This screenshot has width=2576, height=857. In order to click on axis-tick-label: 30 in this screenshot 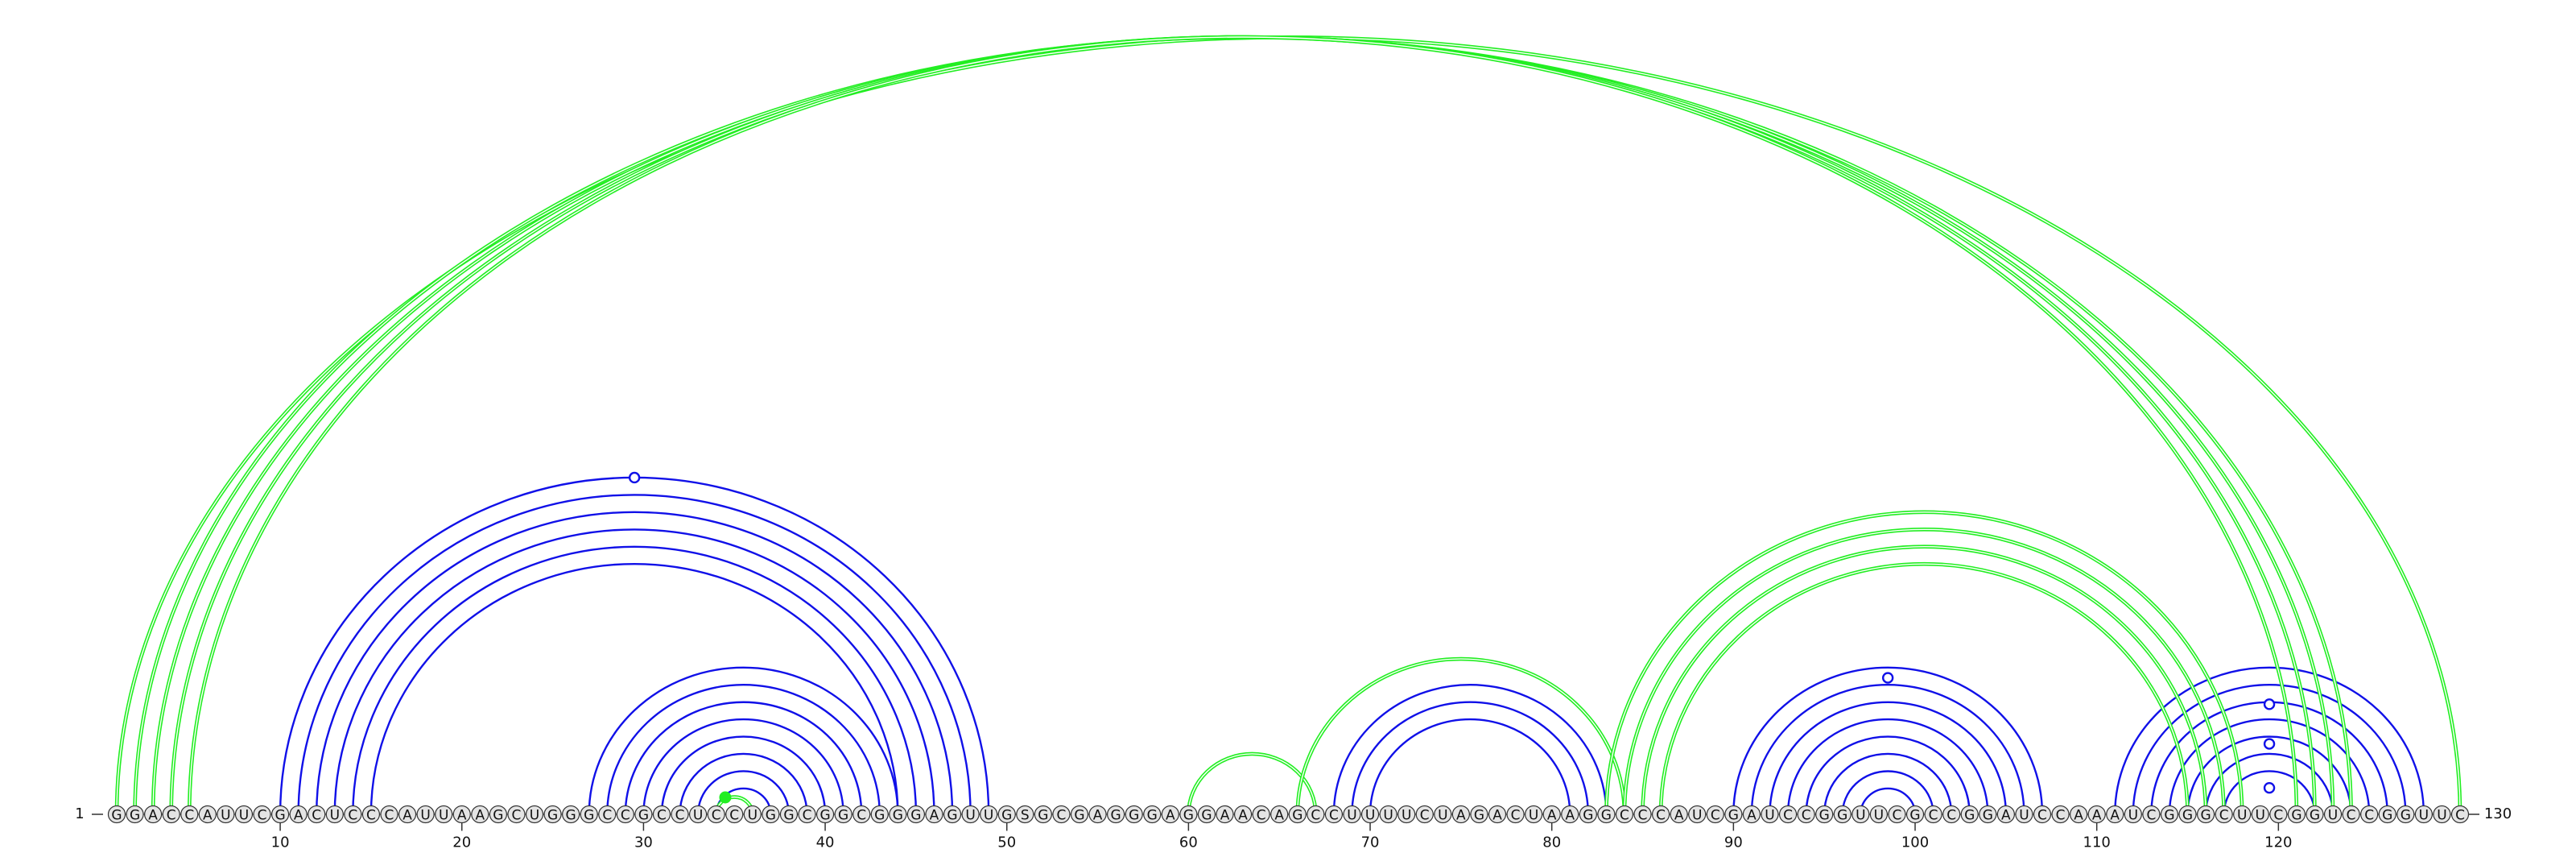, I will do `click(643, 843)`.